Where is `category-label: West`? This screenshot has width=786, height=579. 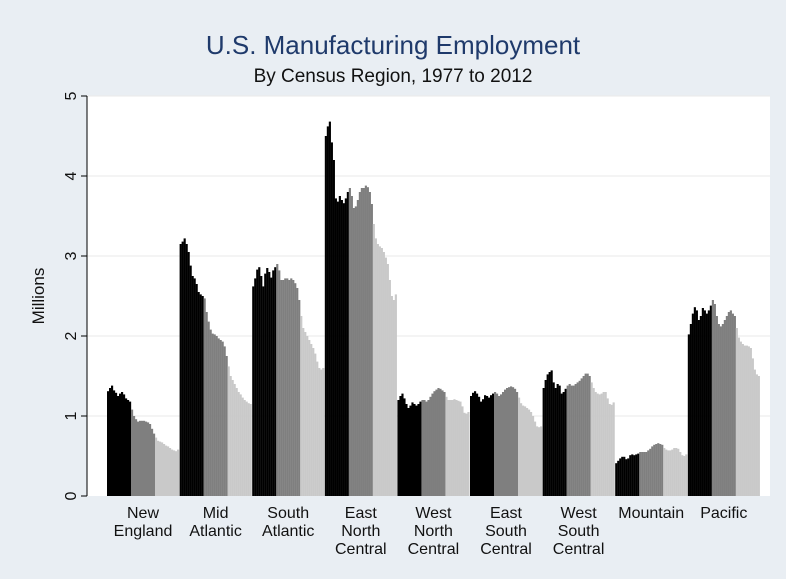 category-label: West is located at coordinates (433, 513).